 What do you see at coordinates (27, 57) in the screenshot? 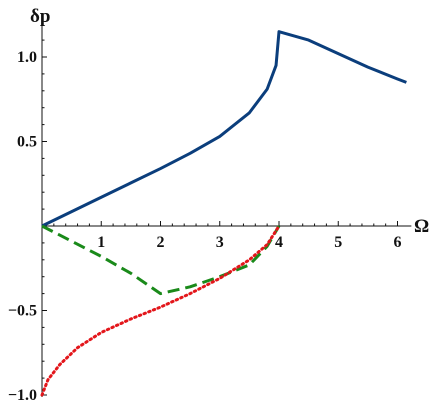
I see `y-tick-label: 1.0` at bounding box center [27, 57].